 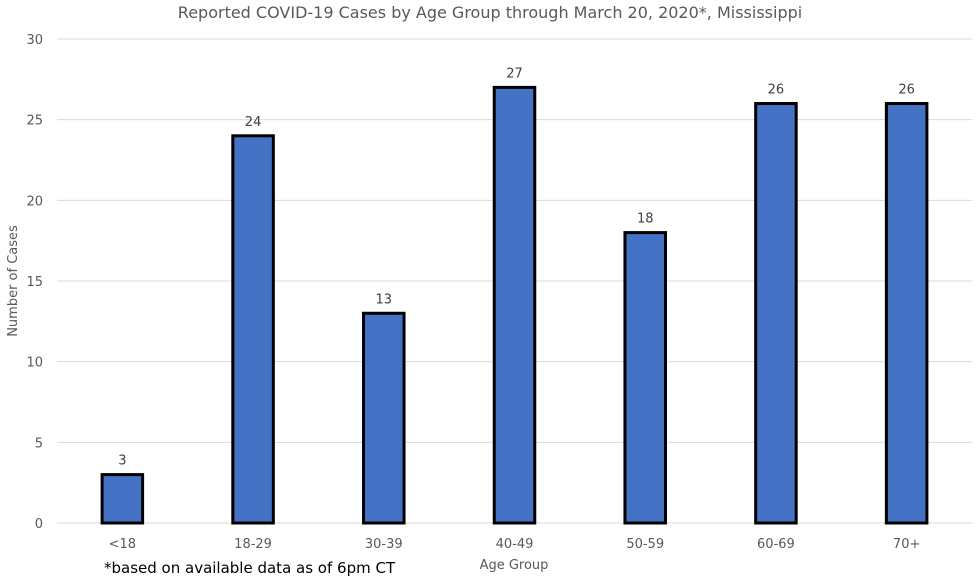 What do you see at coordinates (776, 544) in the screenshot?
I see `x-tick-label: 60-69` at bounding box center [776, 544].